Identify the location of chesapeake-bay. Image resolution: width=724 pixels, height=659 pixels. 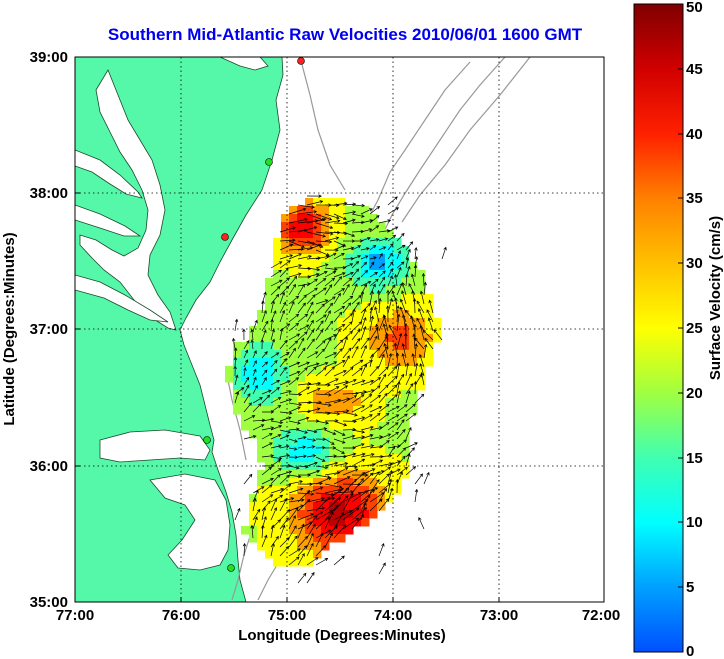
(128, 200).